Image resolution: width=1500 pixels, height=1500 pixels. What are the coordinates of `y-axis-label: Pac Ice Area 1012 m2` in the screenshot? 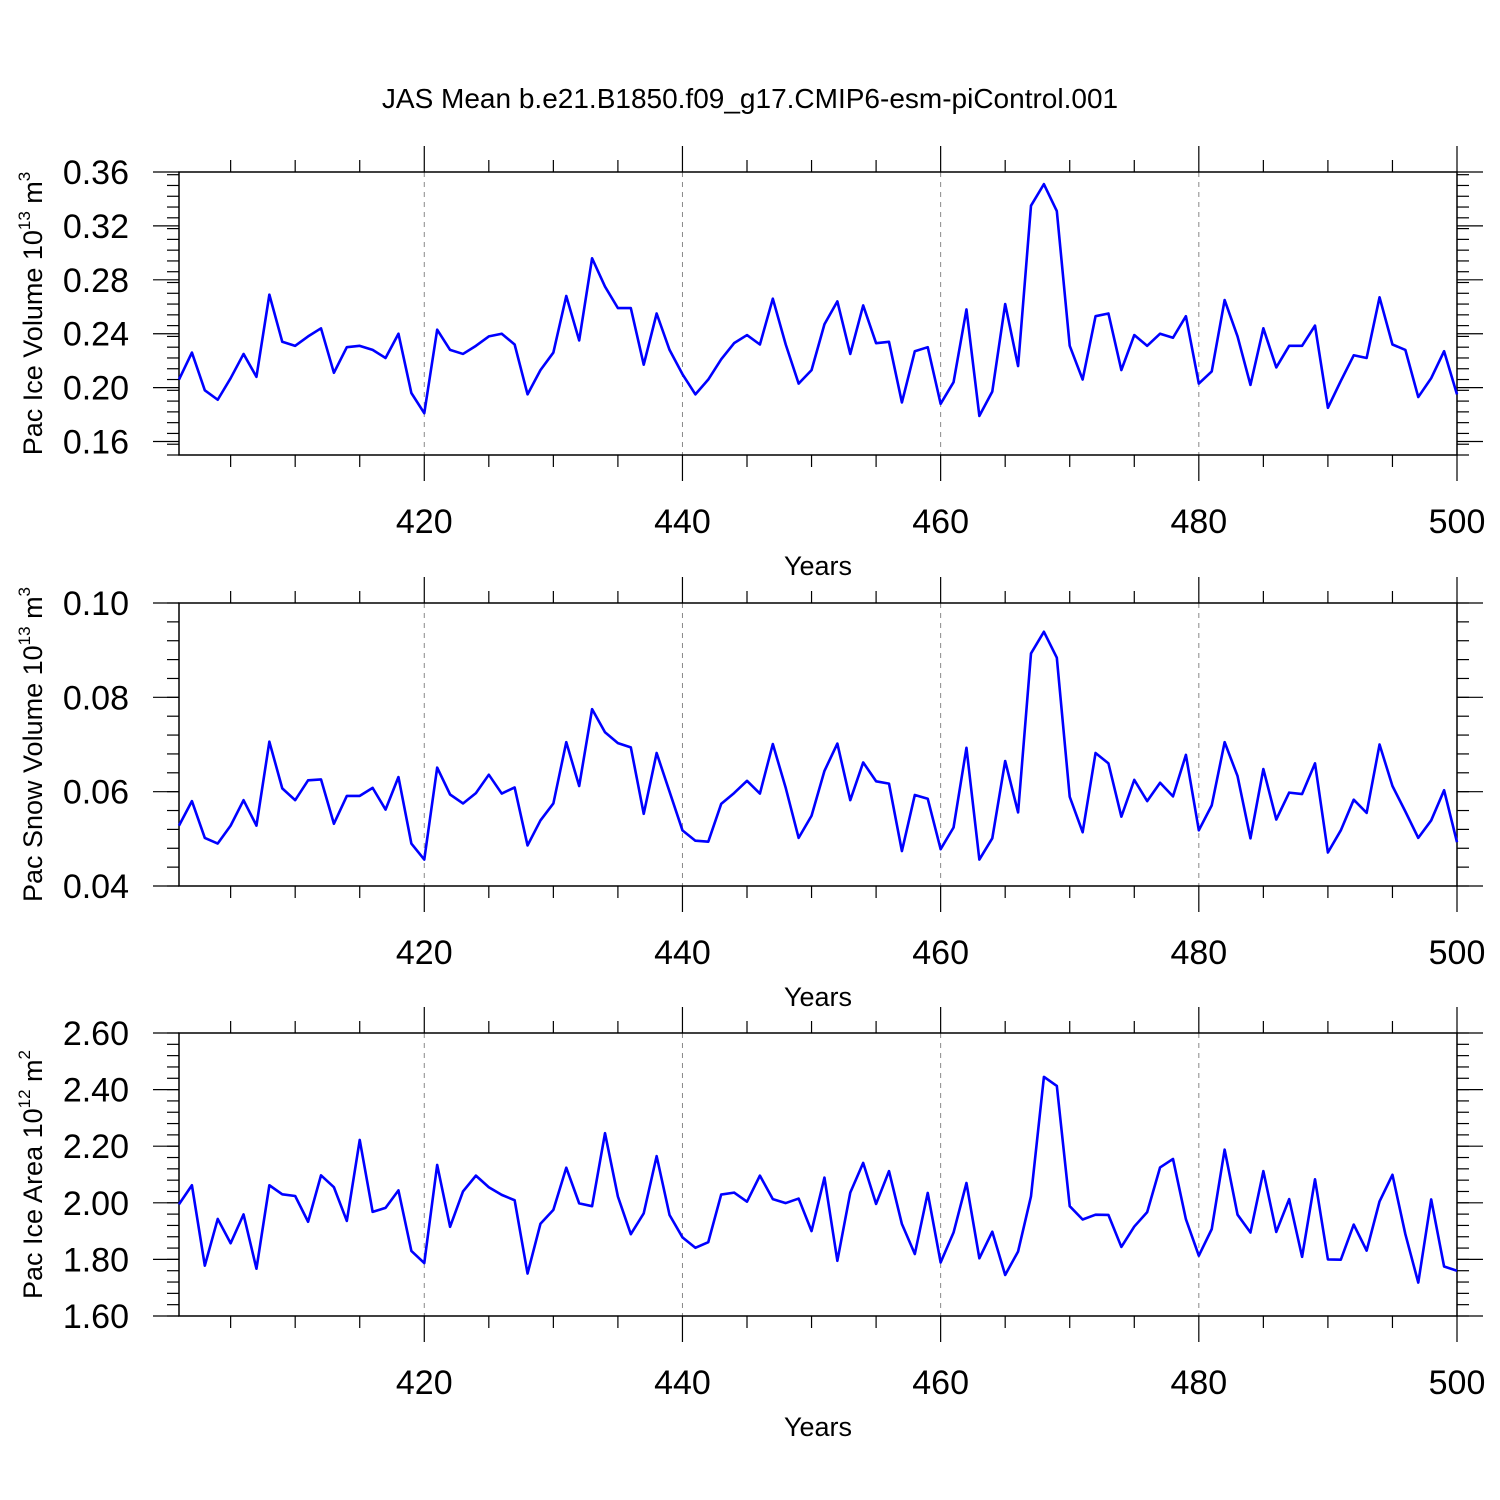 It's located at (31, 1174).